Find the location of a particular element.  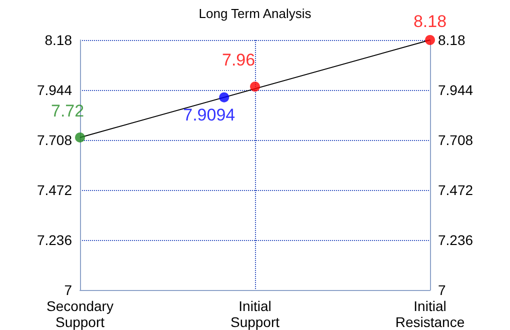

x-tick-label: Initial Resistance is located at coordinates (430, 314).